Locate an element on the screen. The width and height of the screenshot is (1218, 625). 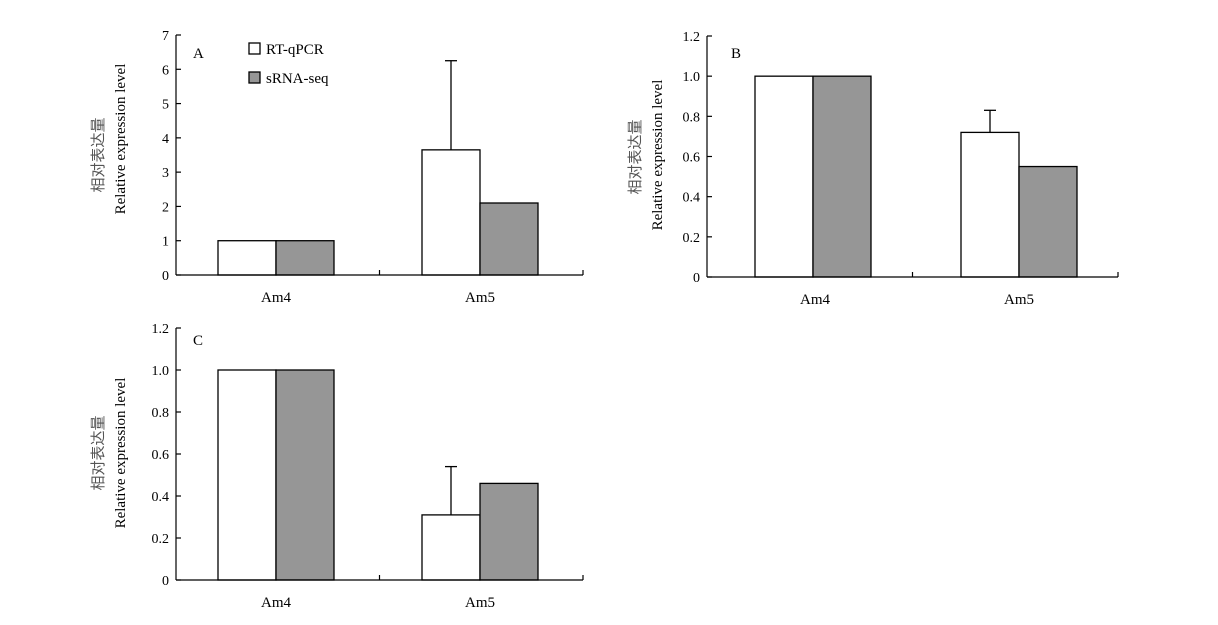
y-tick-label: 4 is located at coordinates (165, 139).